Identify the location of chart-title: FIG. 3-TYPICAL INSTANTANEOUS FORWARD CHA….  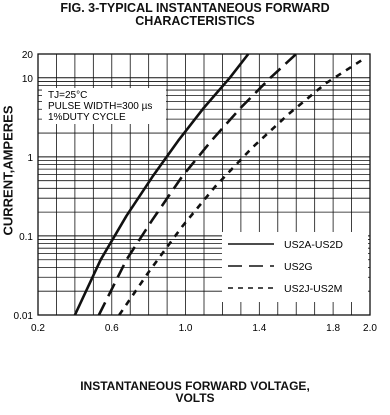
(195, 15).